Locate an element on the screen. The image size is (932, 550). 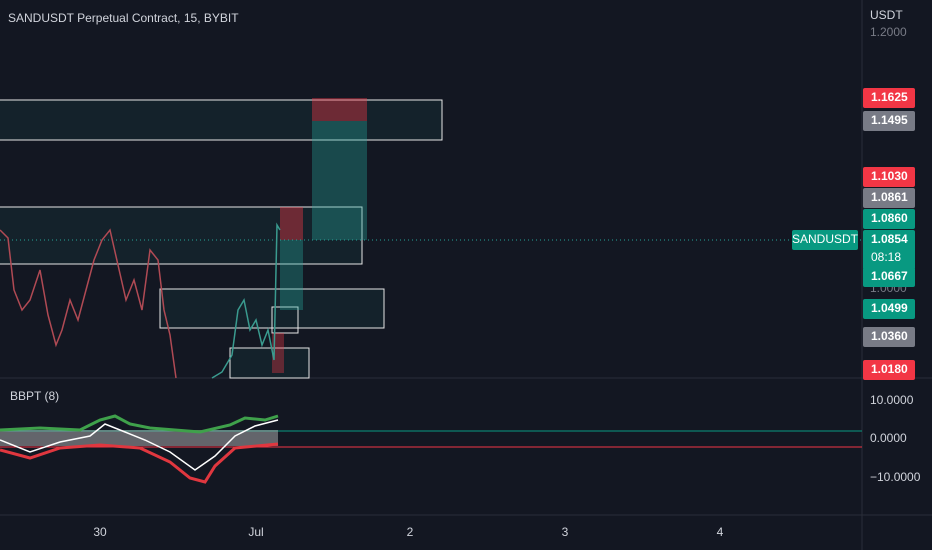
bbpt-line is located at coordinates (139, 445).